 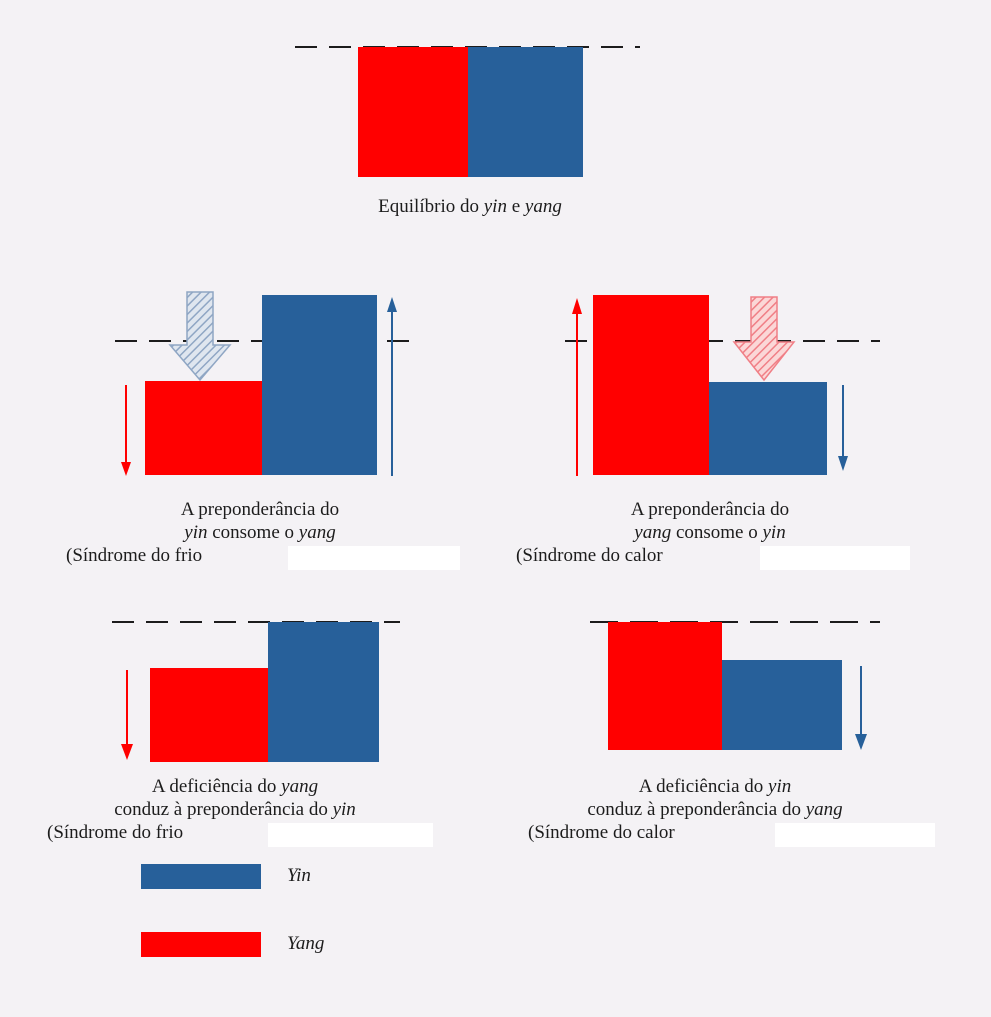 I want to click on excess-yin-pressure-arrow-icon, so click(x=200, y=336).